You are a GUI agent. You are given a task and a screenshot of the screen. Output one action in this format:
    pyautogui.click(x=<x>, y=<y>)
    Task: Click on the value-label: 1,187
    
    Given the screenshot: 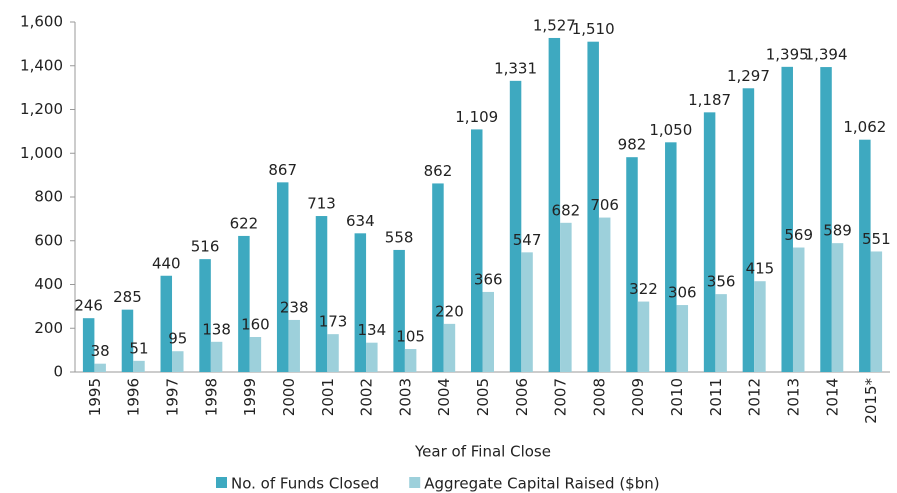 What is the action you would take?
    pyautogui.click(x=709, y=100)
    